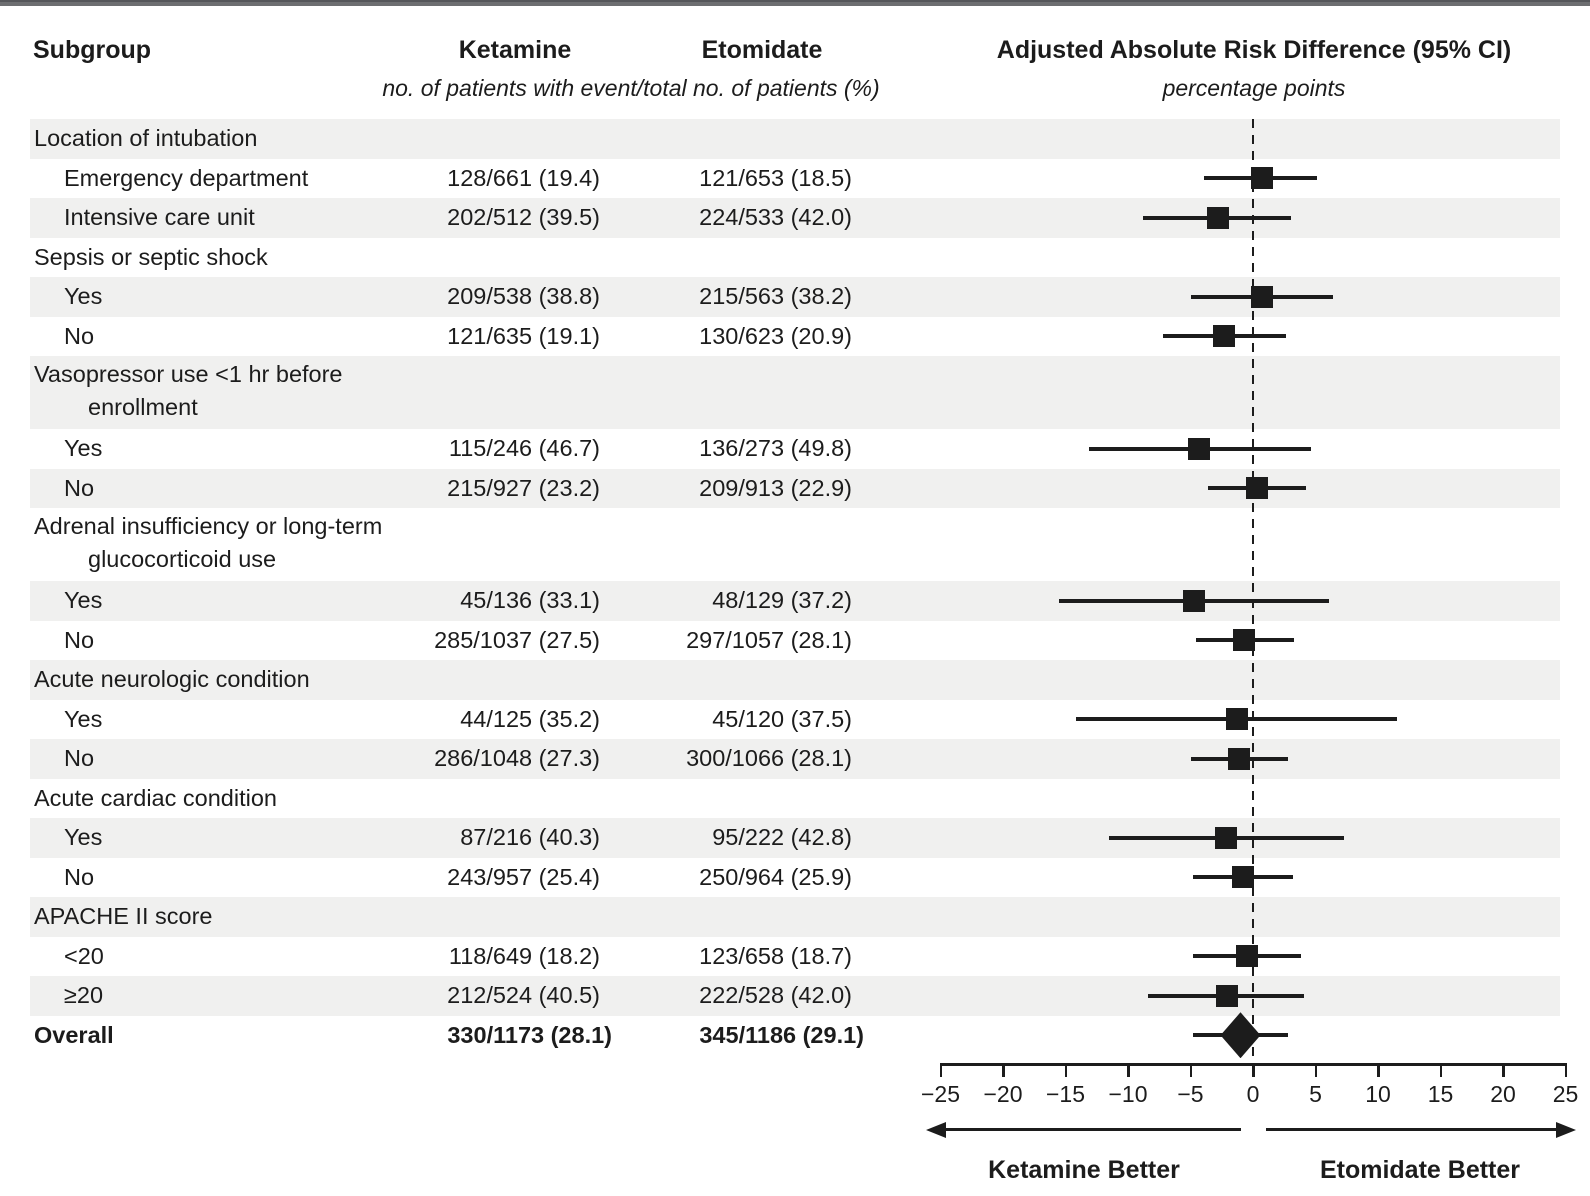  What do you see at coordinates (775, 995) in the screenshot?
I see `etomidate-count-cell: 222/528 (42.0)` at bounding box center [775, 995].